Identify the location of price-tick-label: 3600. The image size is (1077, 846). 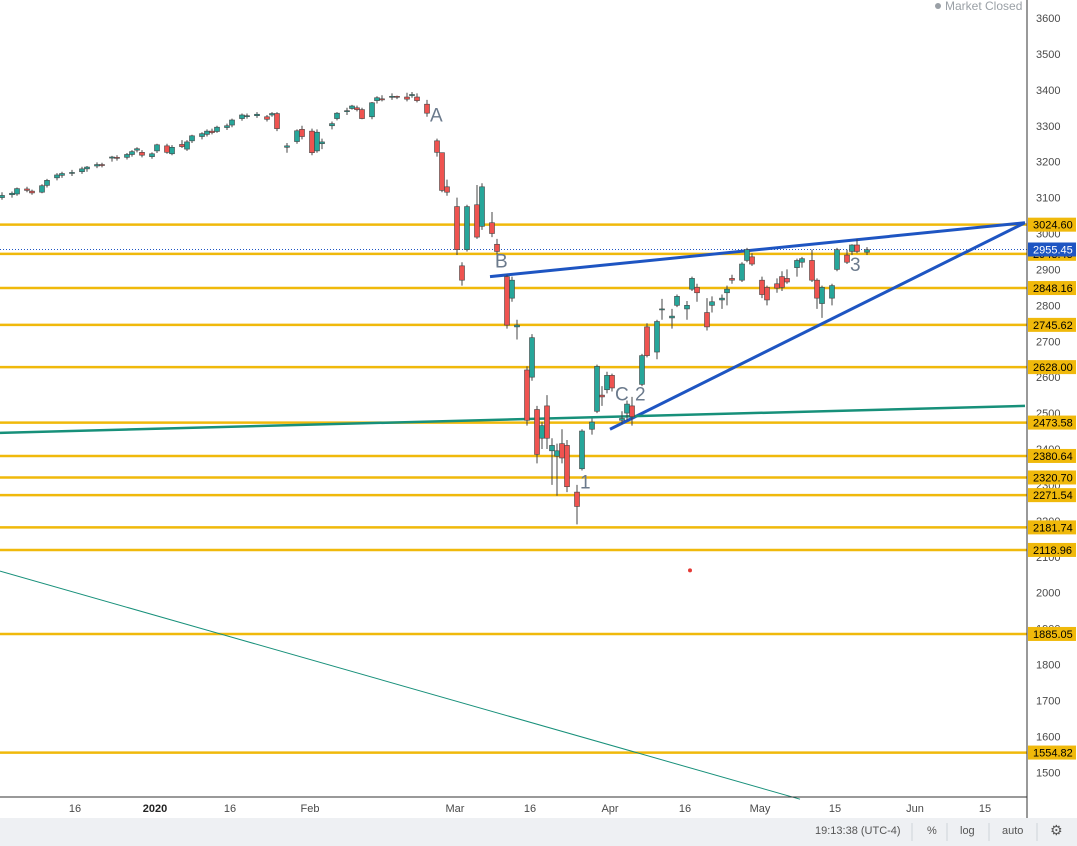
(1048, 19).